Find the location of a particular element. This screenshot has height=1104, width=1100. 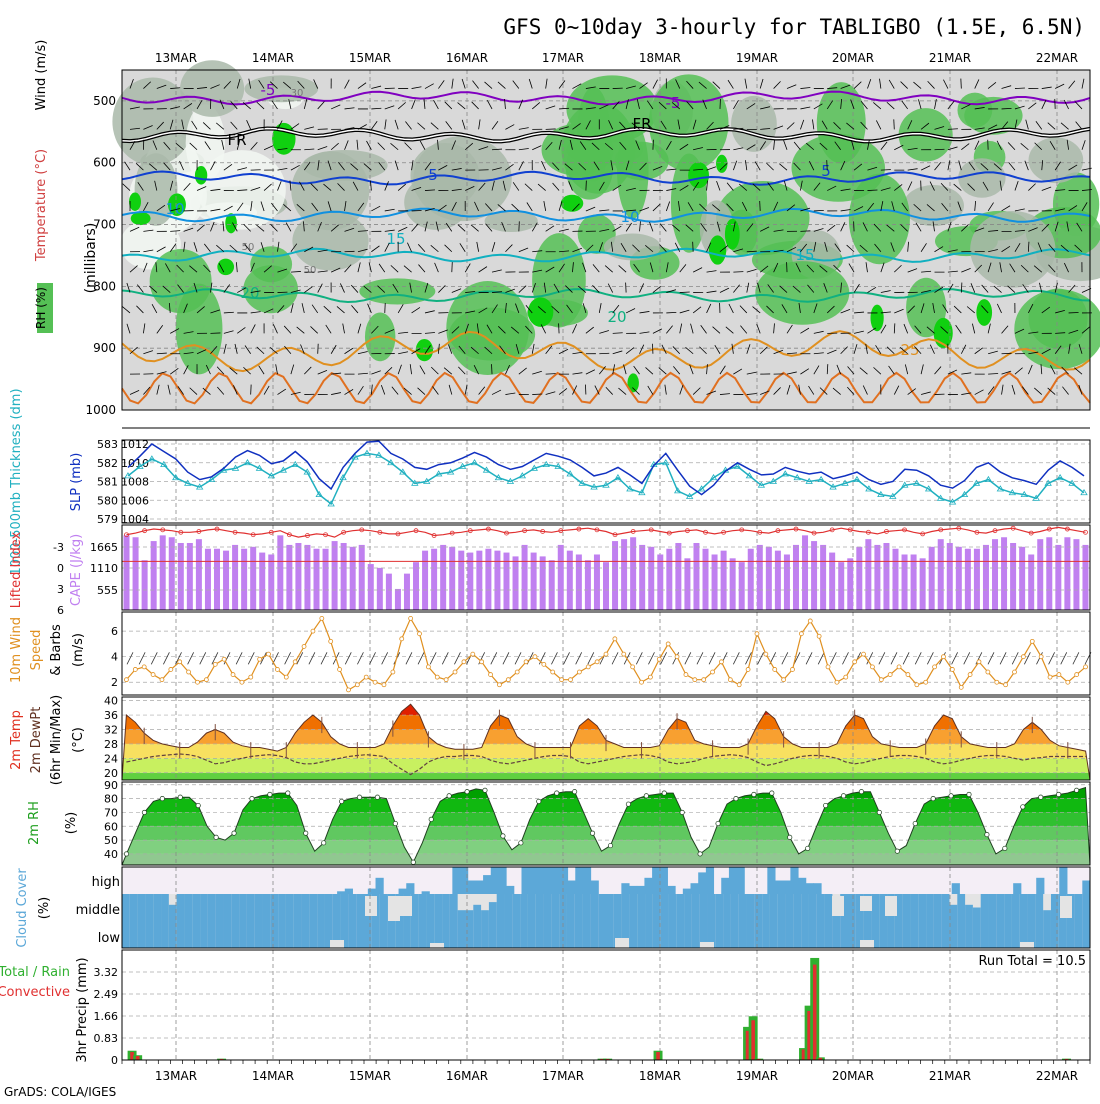

date-label-bottom: 14MAR is located at coordinates (273, 1076).